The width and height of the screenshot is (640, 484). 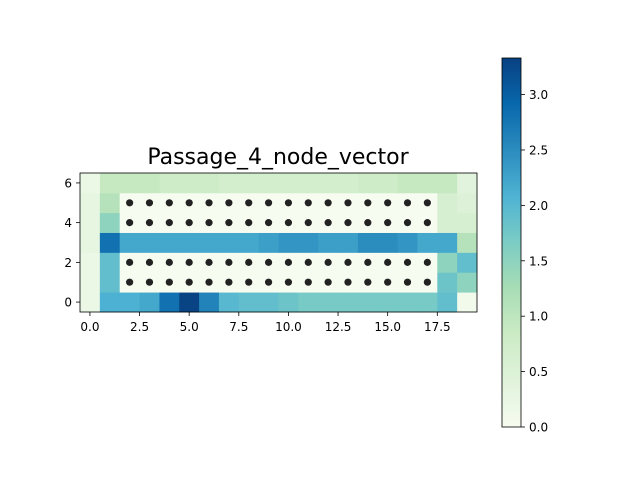 I want to click on x-tick-label: 7.5, so click(x=238, y=327).